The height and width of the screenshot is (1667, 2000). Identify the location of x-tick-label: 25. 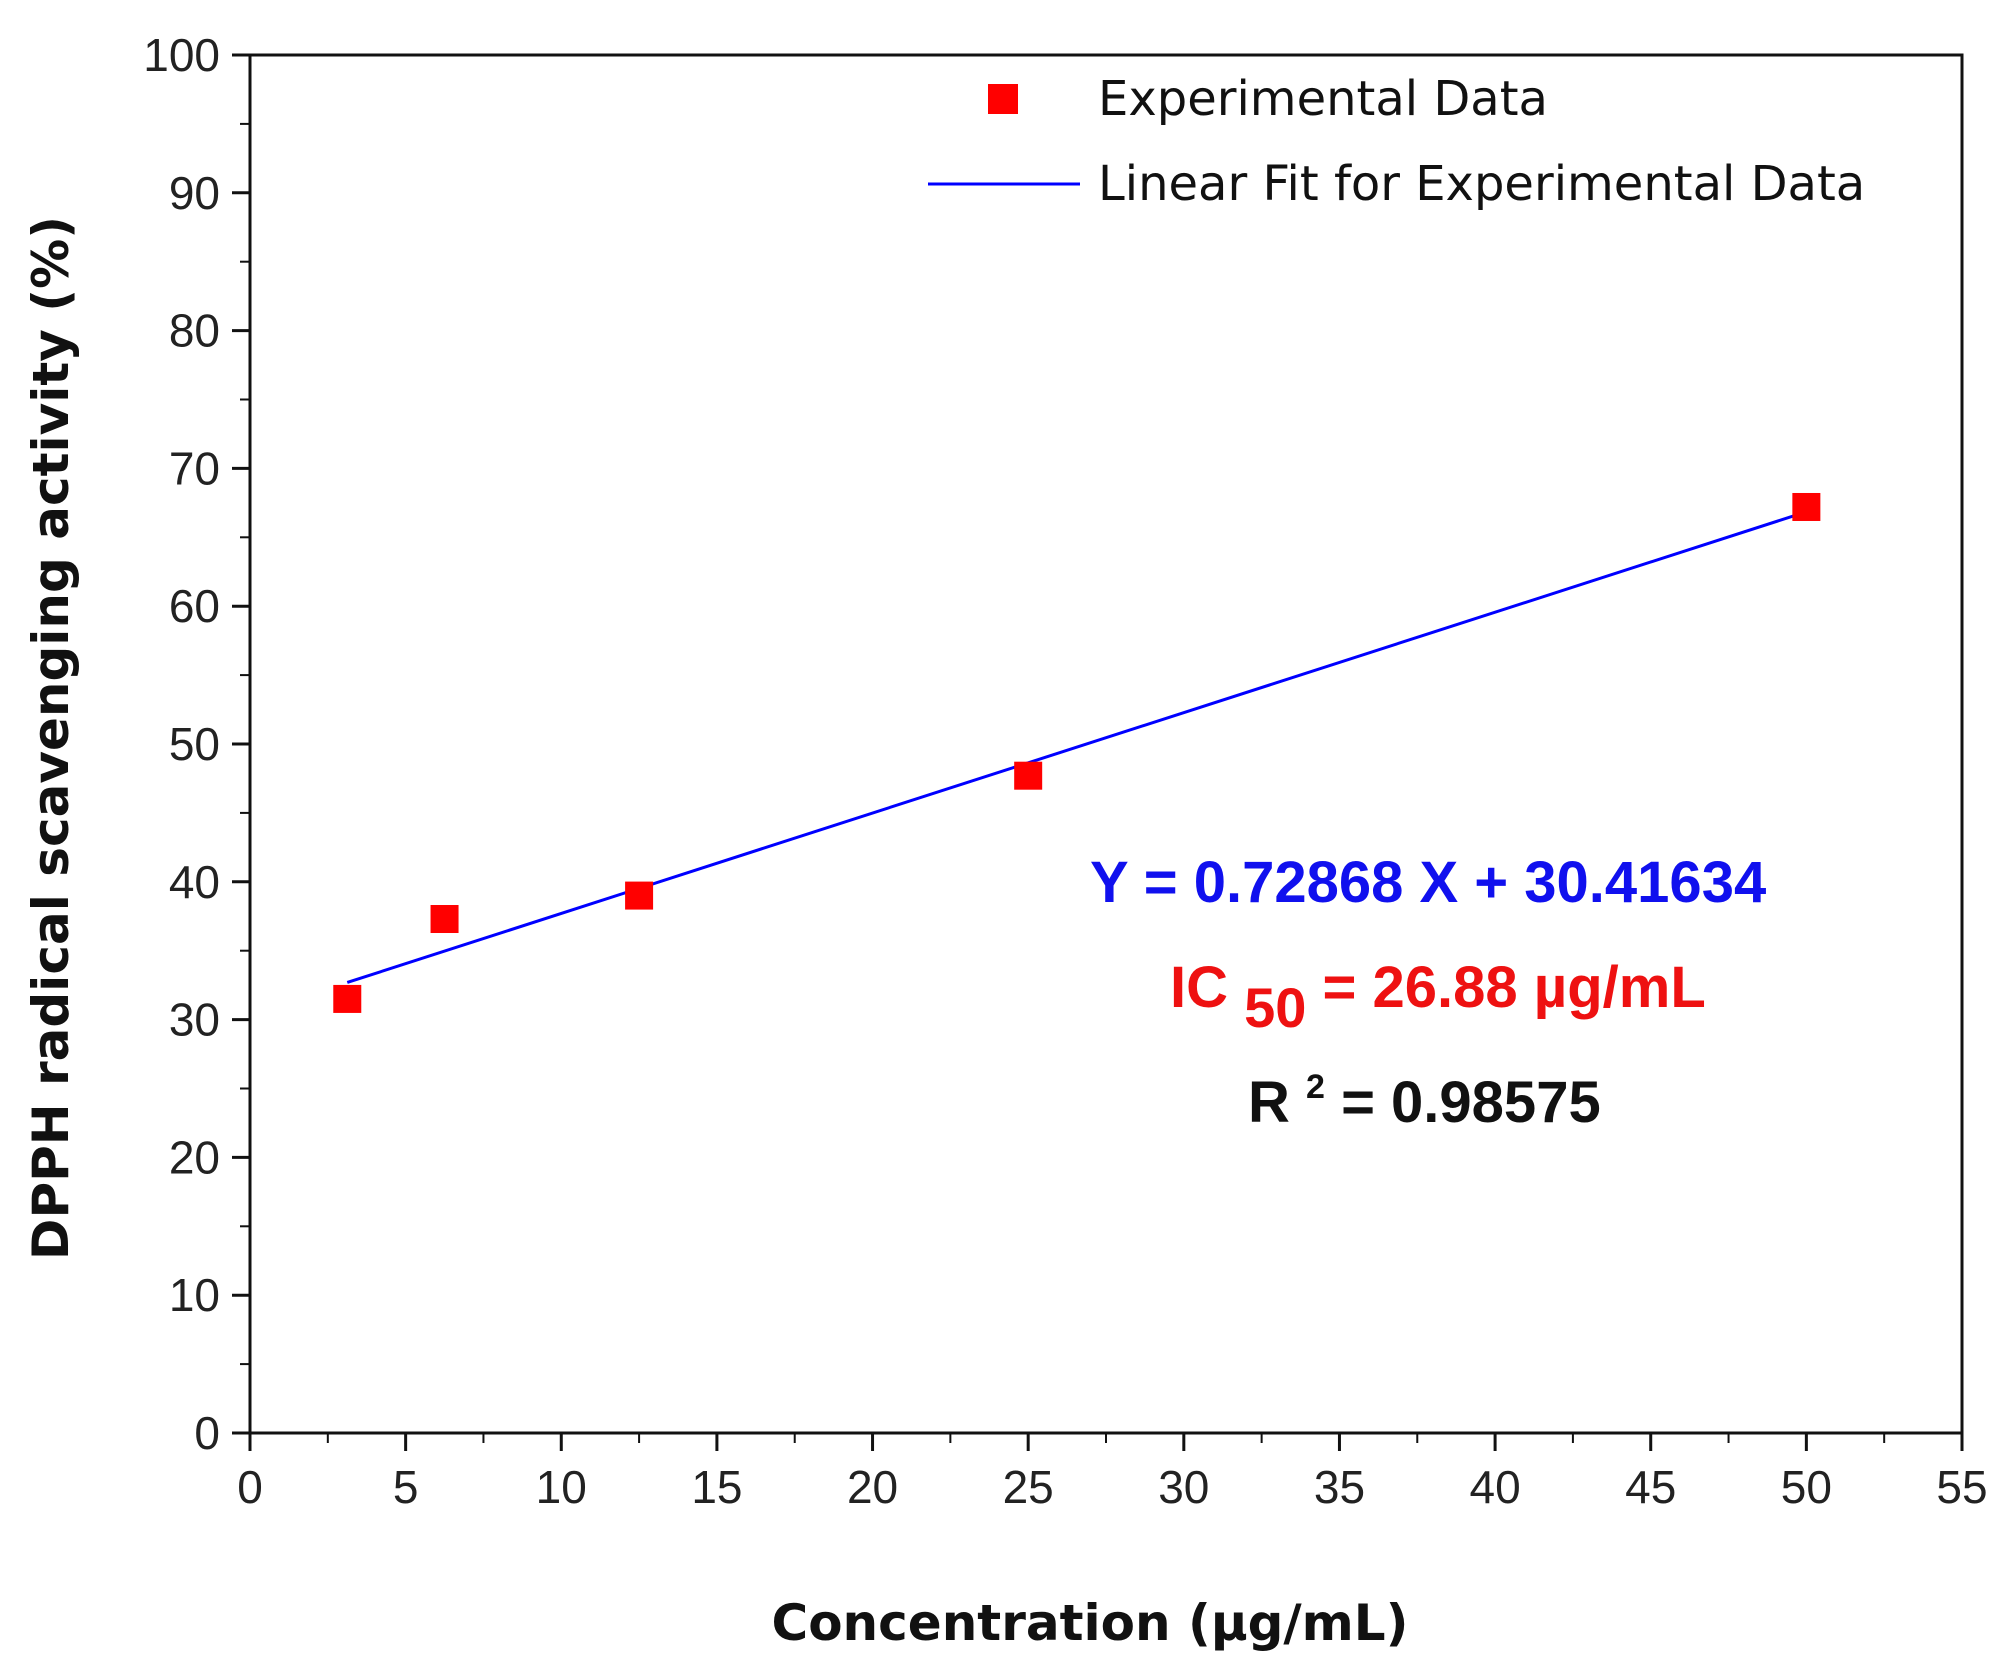
(1028, 1487).